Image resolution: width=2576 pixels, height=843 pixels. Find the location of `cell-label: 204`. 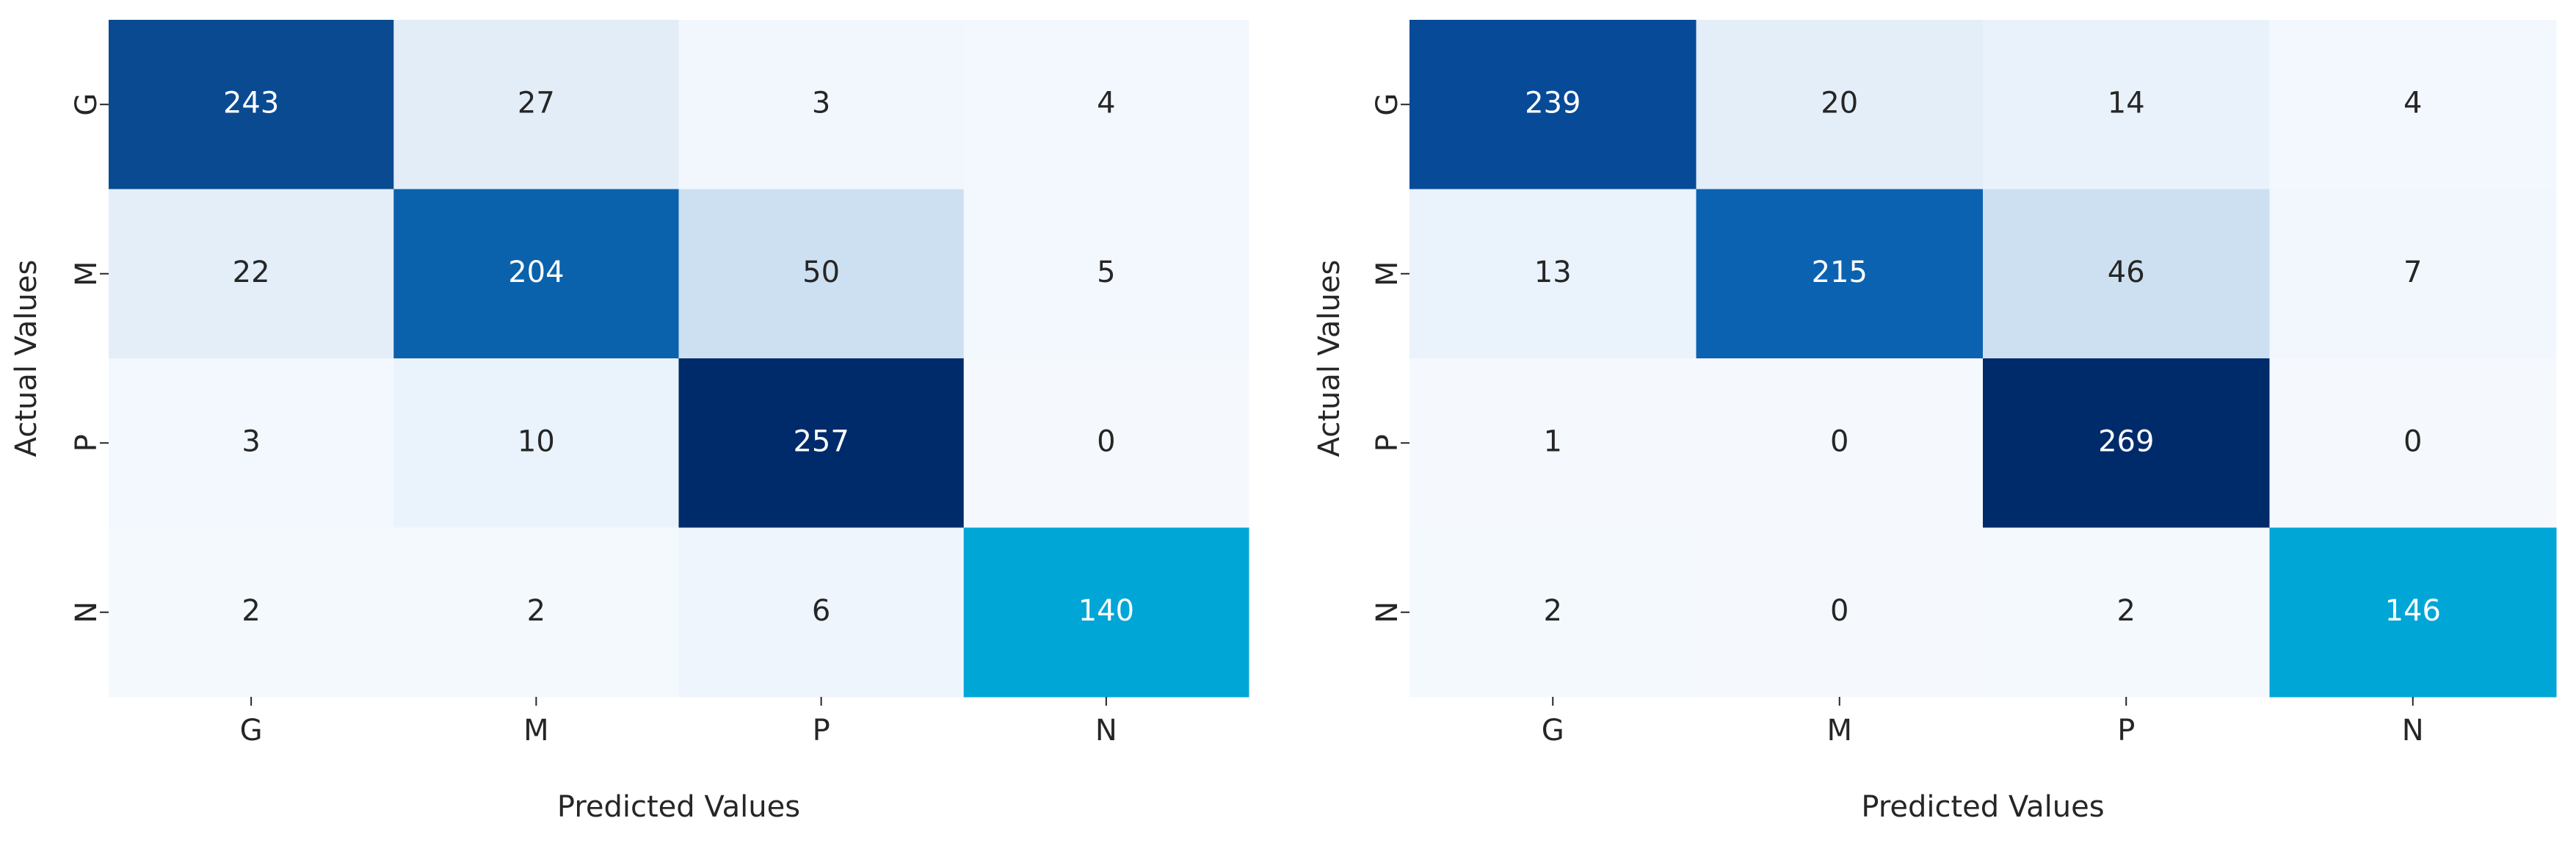

cell-label: 204 is located at coordinates (536, 273).